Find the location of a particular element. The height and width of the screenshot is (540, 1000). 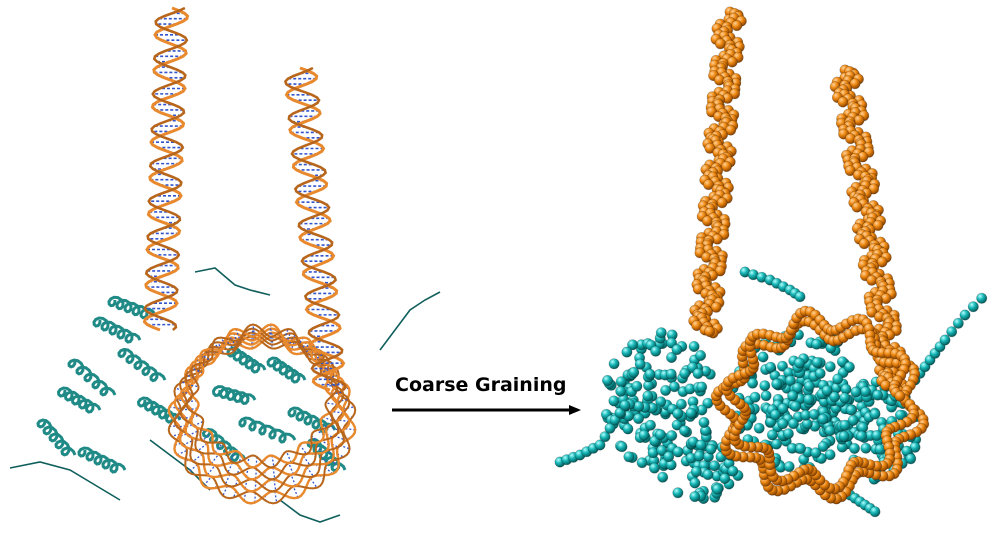

dna-helix-right-arm is located at coordinates (315, 229).